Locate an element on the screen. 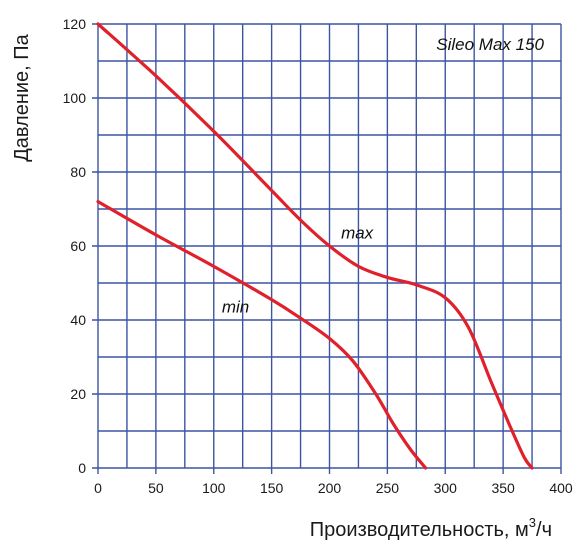 The width and height of the screenshot is (574, 544). y-tick-label: 100 is located at coordinates (75, 98).